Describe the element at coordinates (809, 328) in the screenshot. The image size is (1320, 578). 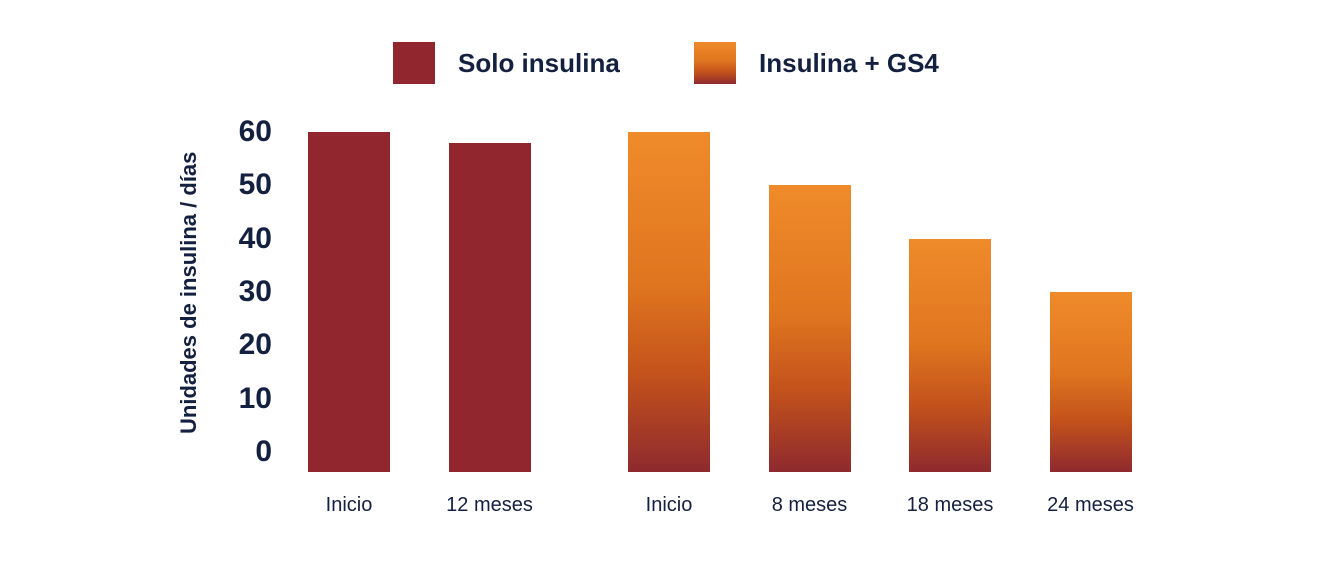
I see `bar-insulina-gs4-8-meses` at that location.